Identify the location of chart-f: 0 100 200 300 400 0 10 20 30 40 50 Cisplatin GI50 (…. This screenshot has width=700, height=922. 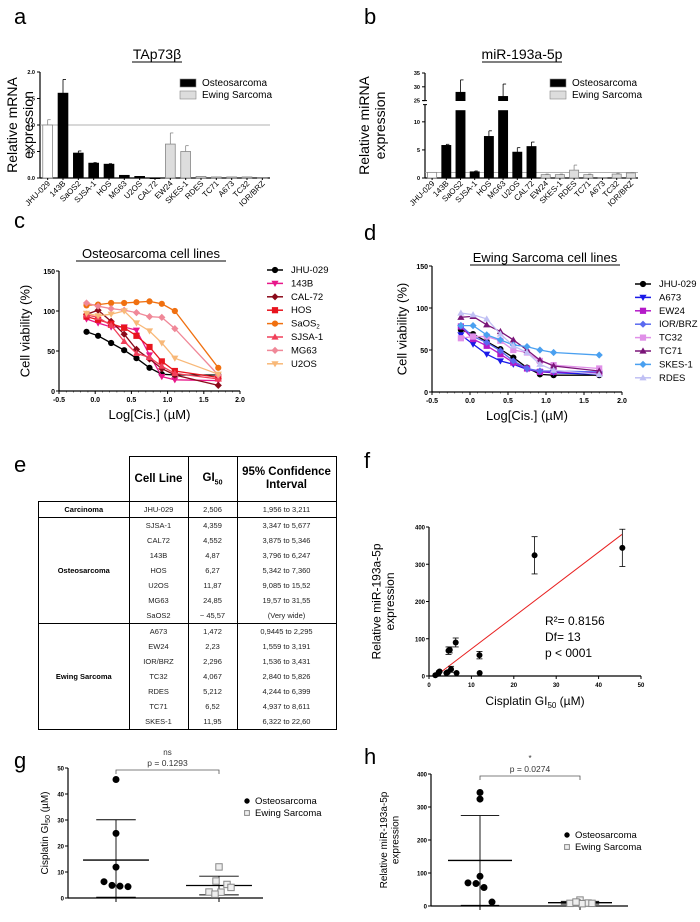
(530, 618).